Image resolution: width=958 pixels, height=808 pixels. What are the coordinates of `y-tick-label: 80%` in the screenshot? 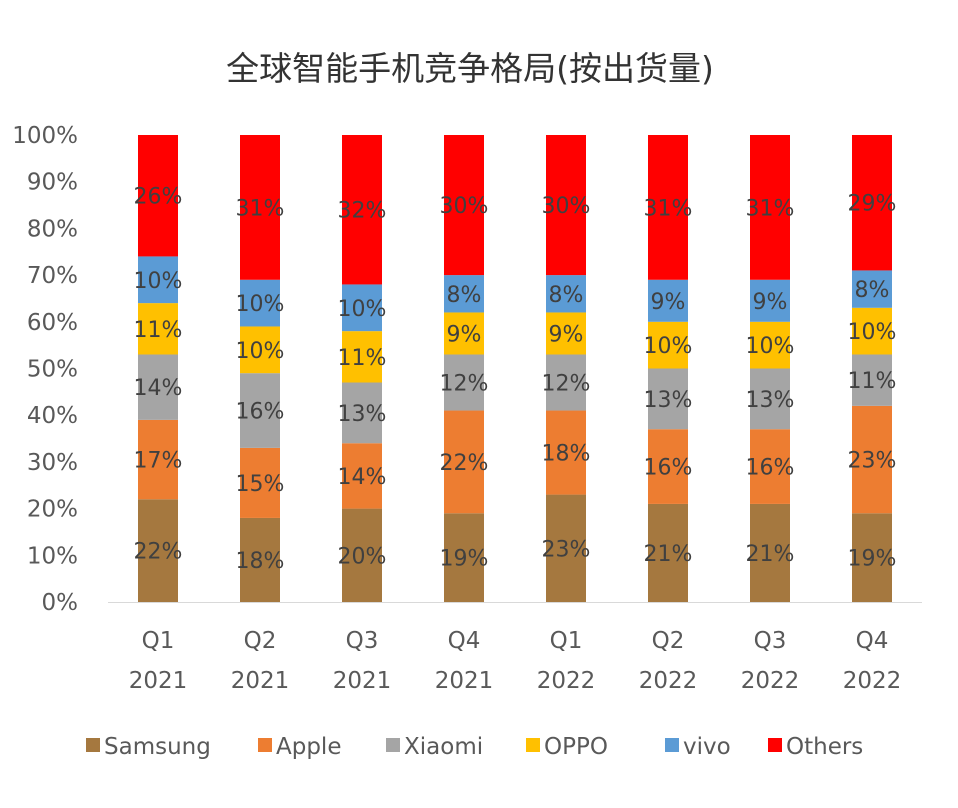 It's located at (52, 229).